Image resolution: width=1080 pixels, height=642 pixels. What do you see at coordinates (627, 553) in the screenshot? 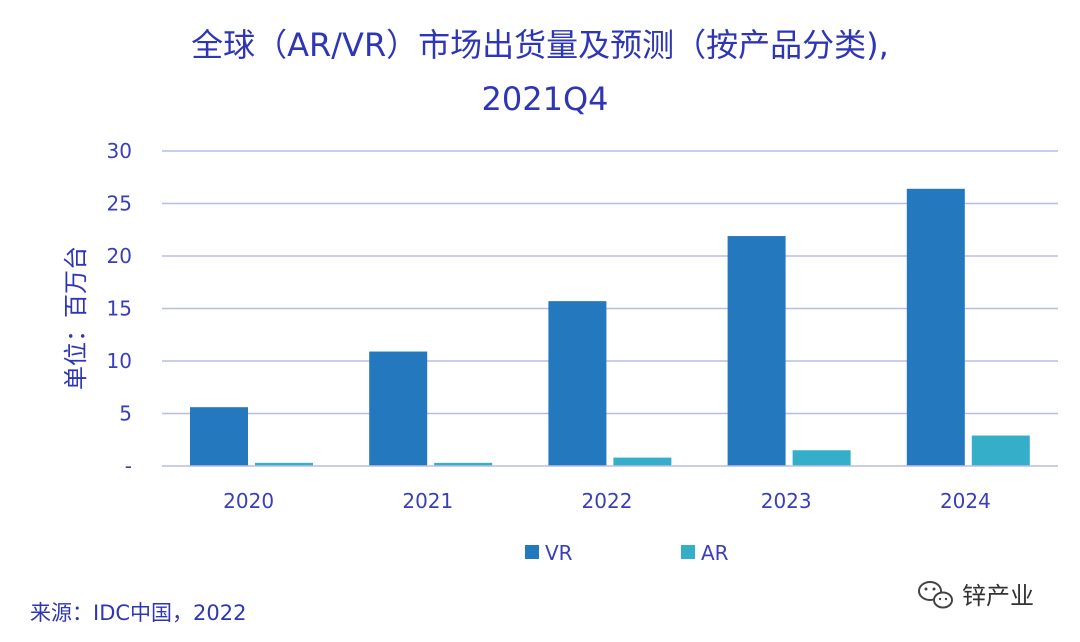
I see `legend: VR AR` at bounding box center [627, 553].